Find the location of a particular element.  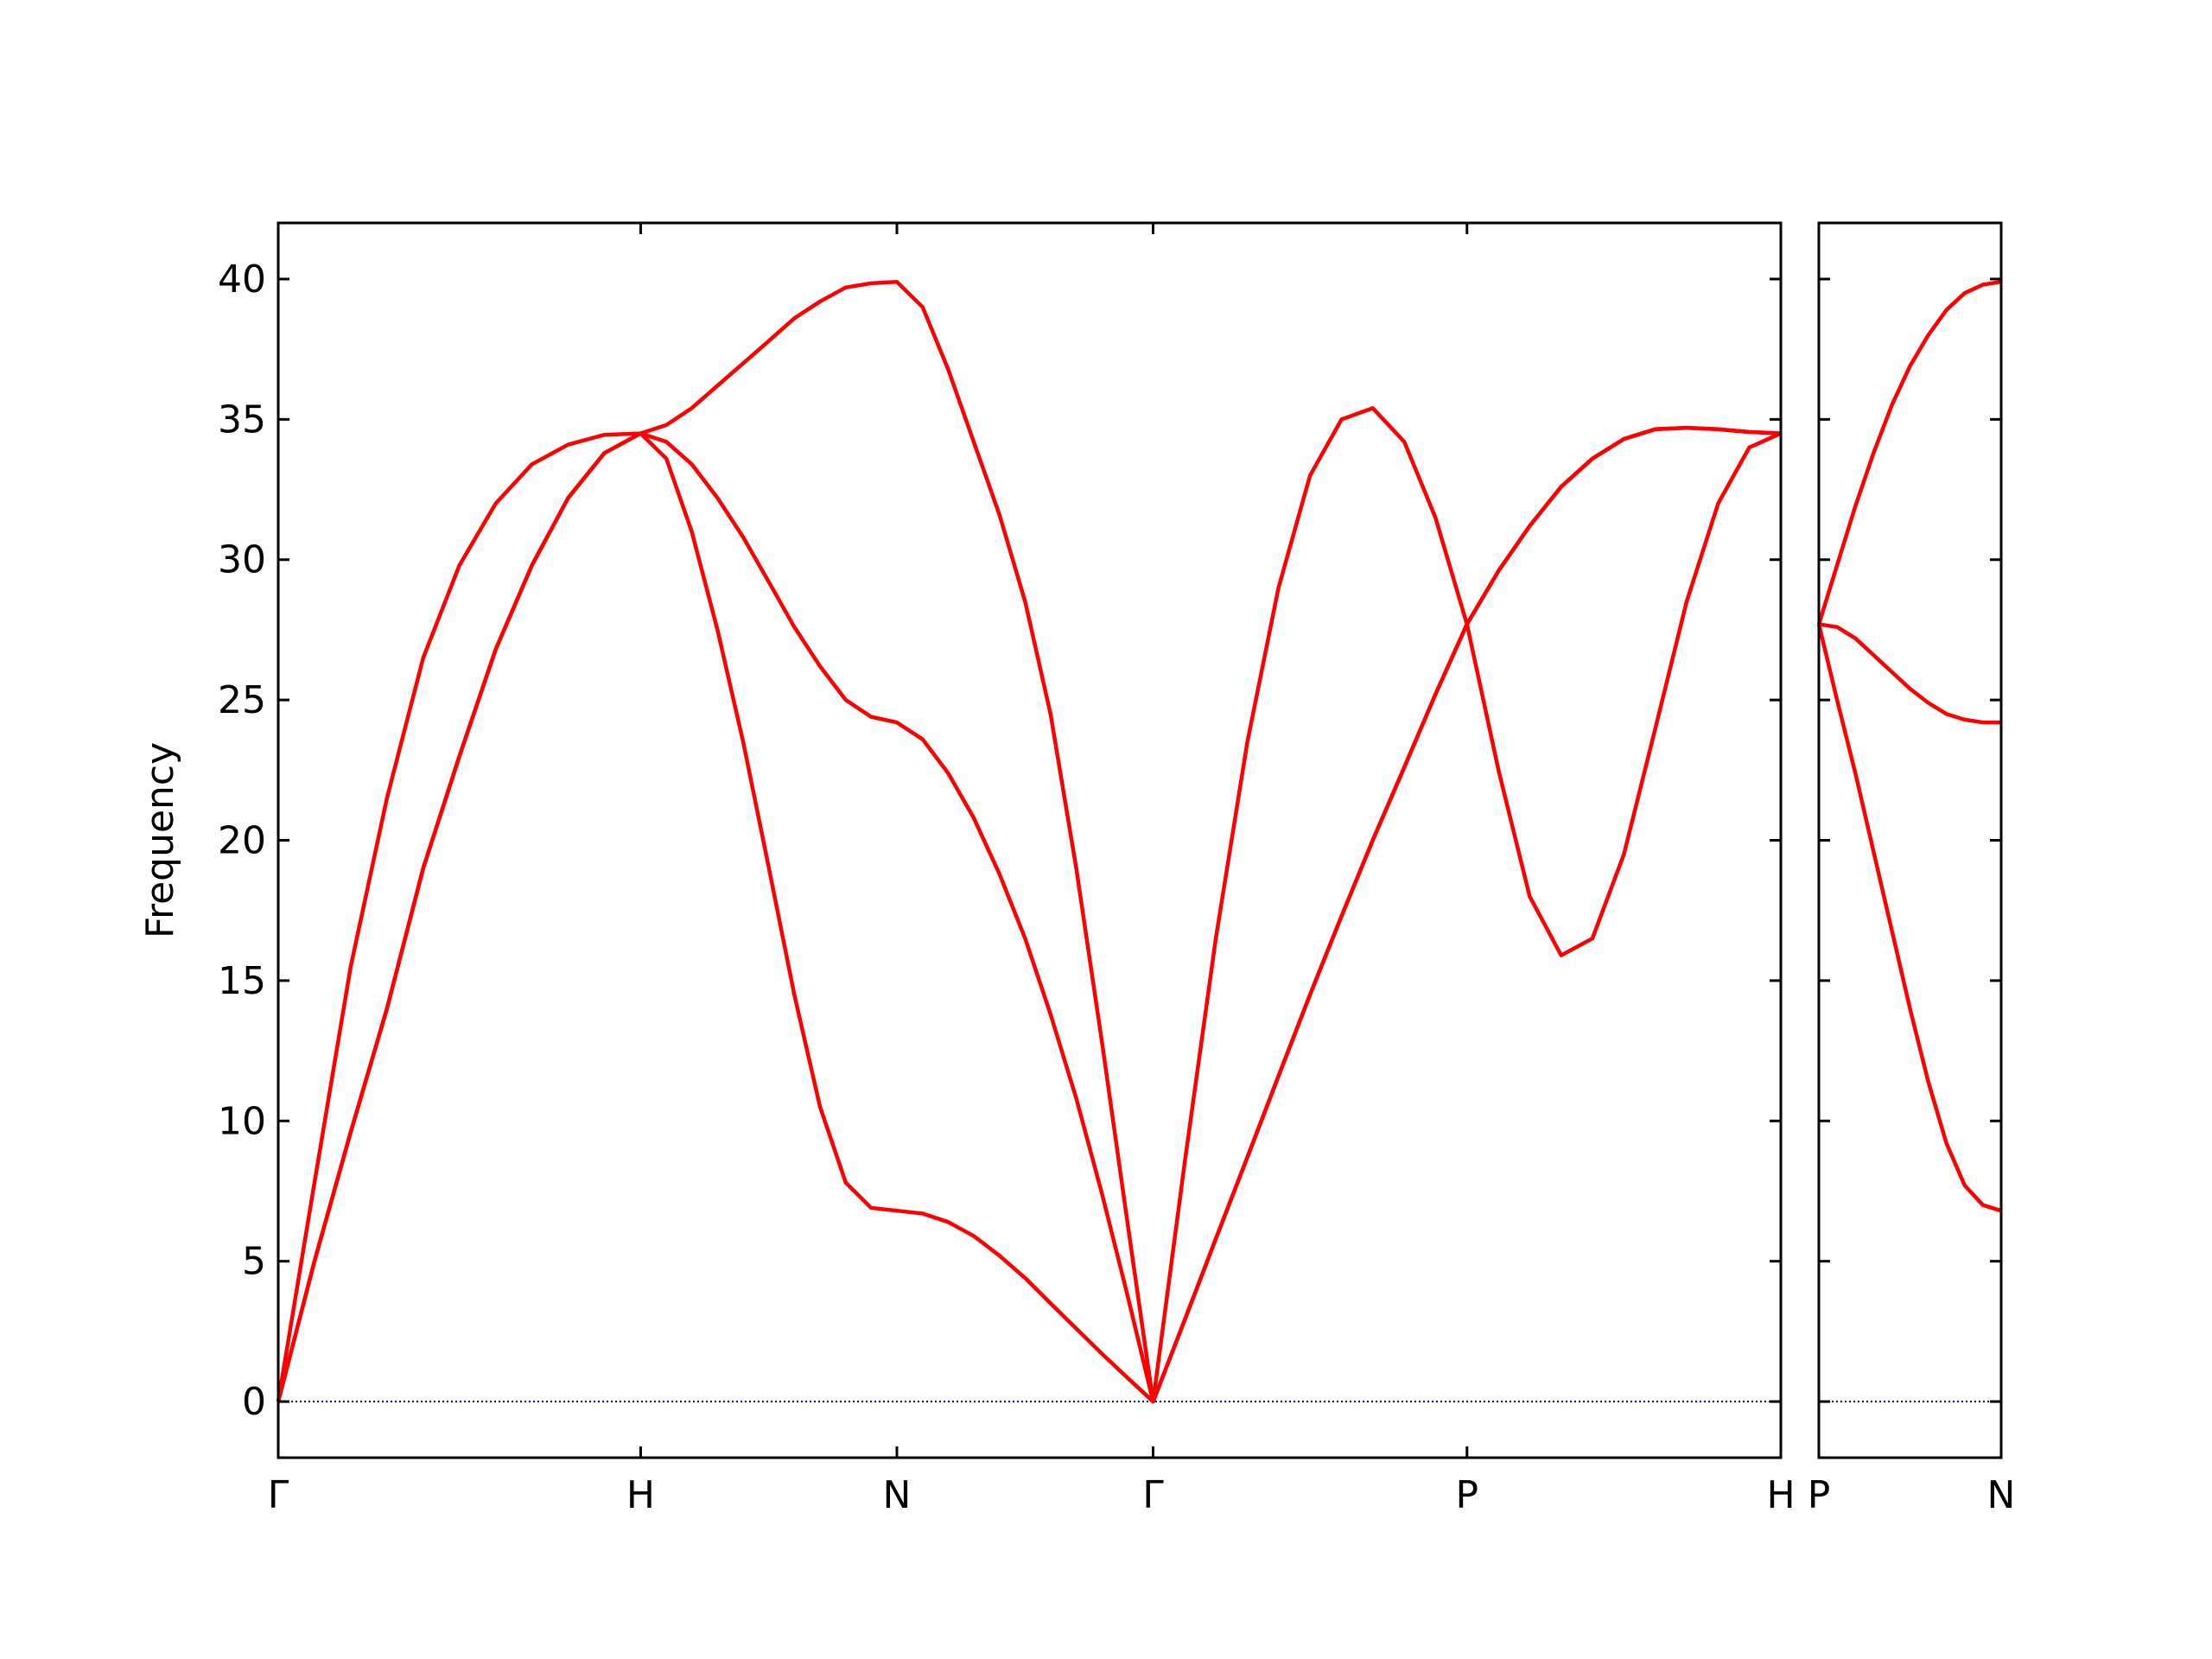

y-tick-label: 5 is located at coordinates (254, 1262).